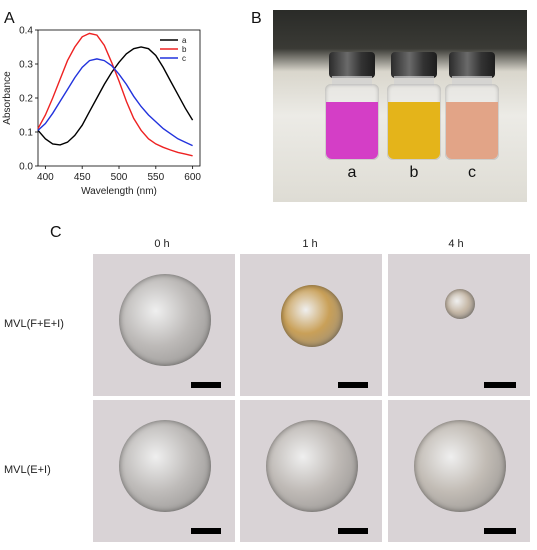  I want to click on x-tick-label: 600, so click(192, 177).